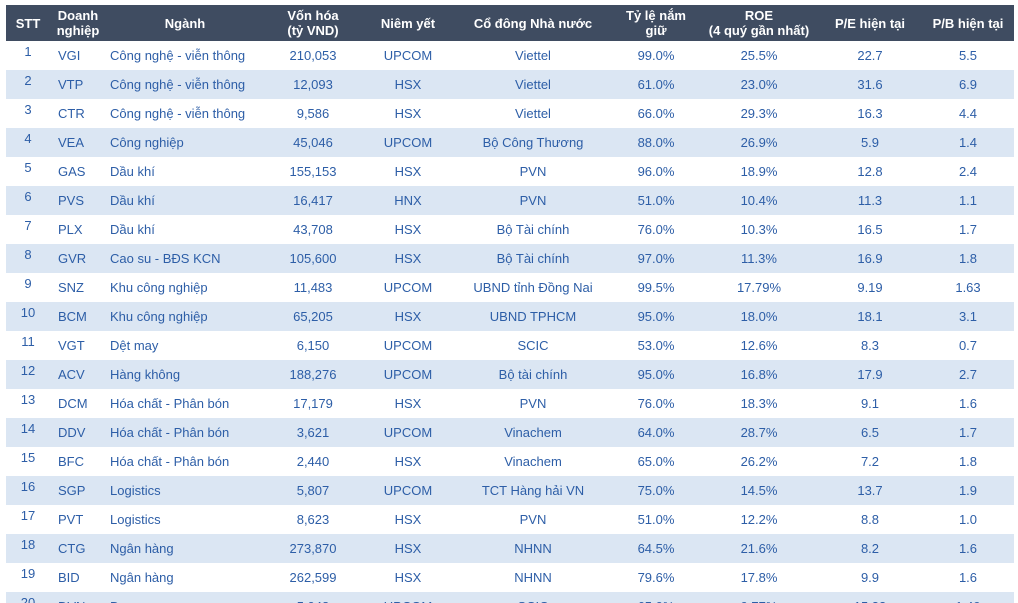 This screenshot has width=1018, height=603. What do you see at coordinates (28, 548) in the screenshot?
I see `cell-stt: 18` at bounding box center [28, 548].